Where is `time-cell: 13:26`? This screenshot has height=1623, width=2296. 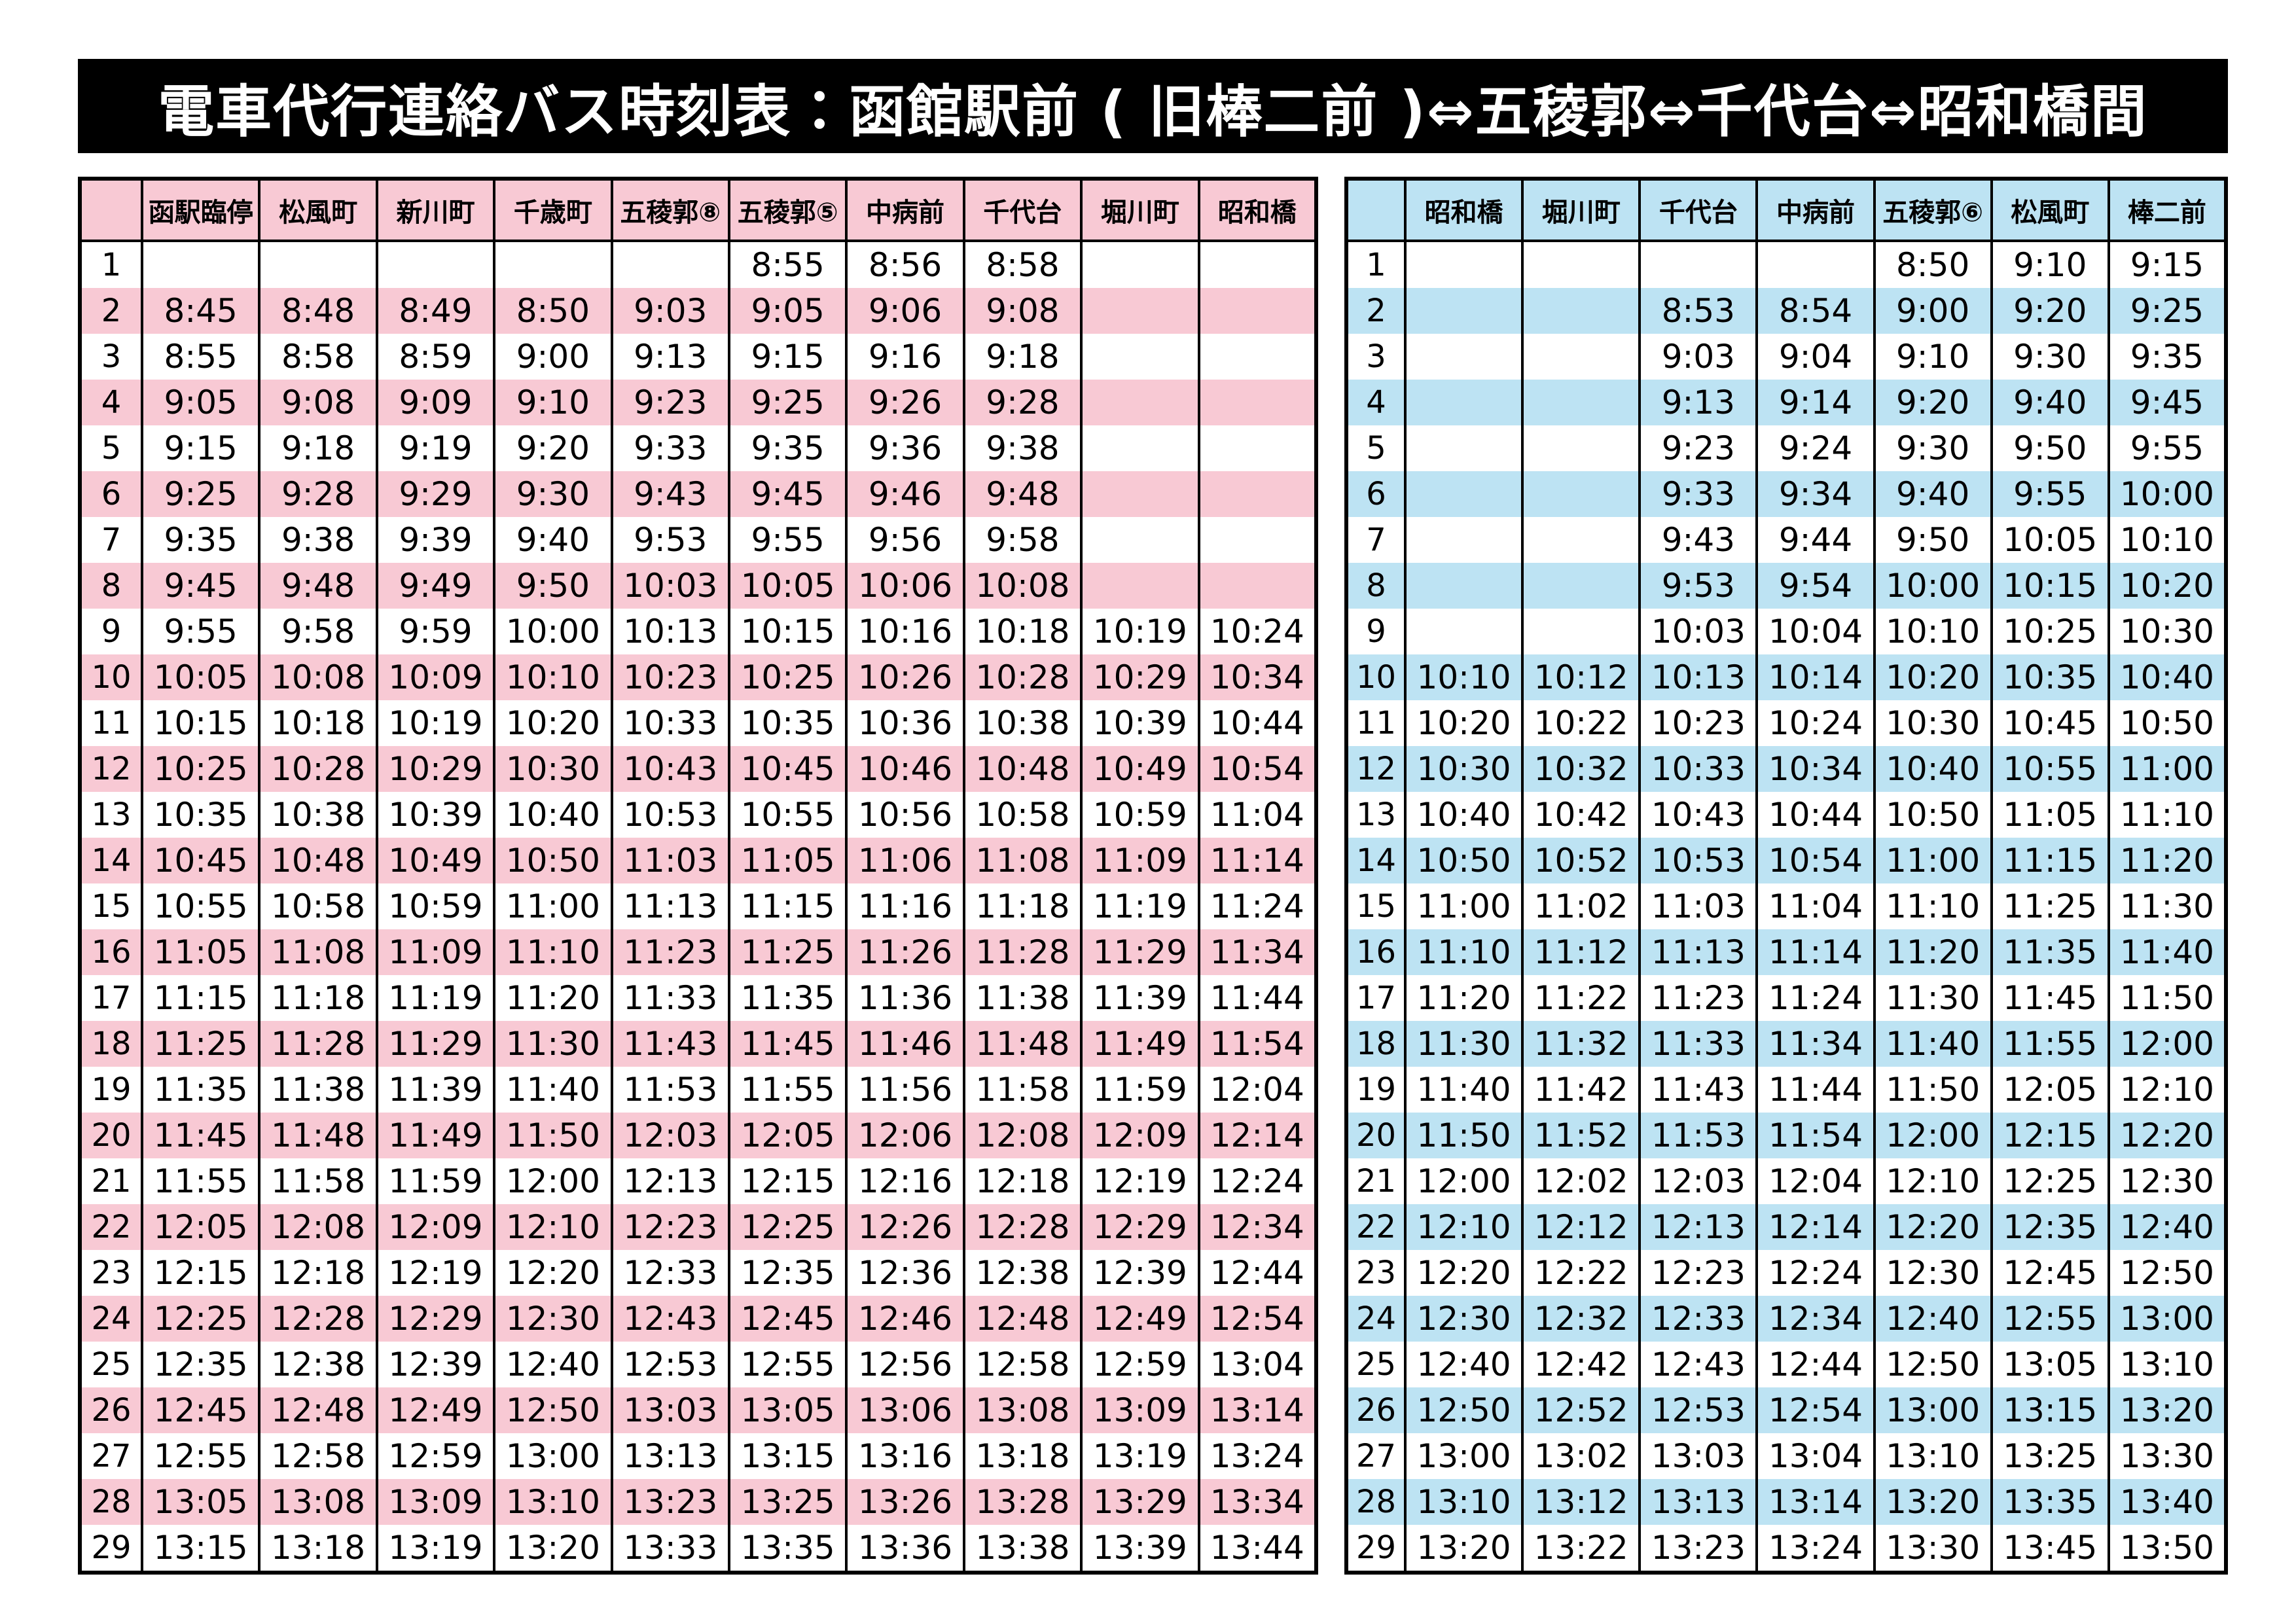
time-cell: 13:26 is located at coordinates (904, 1502).